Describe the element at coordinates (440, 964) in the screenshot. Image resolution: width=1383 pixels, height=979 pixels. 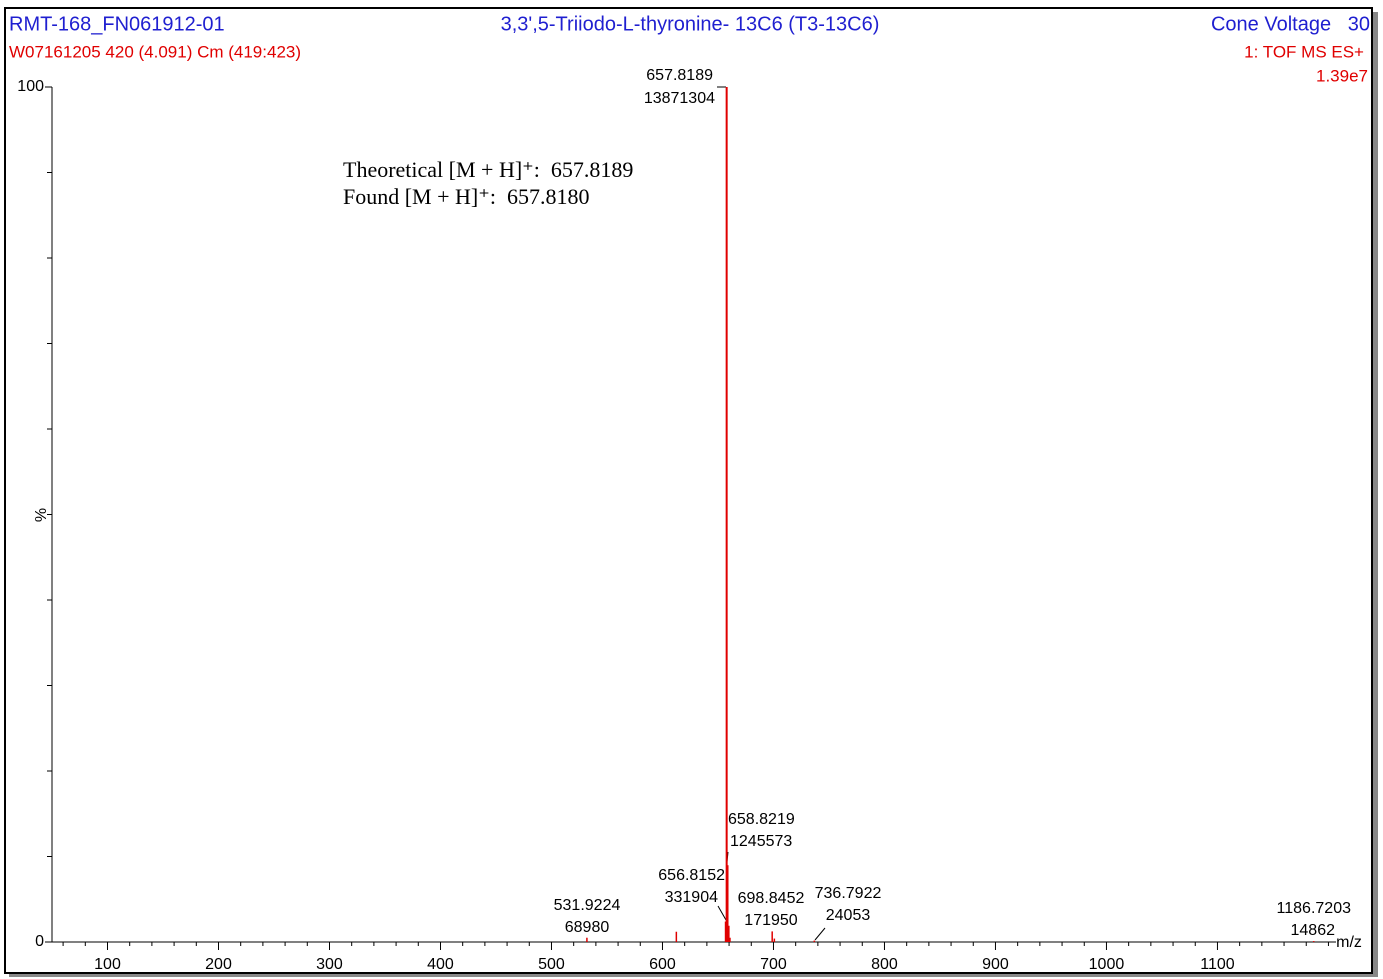
I see `x-tick-label: 400` at that location.